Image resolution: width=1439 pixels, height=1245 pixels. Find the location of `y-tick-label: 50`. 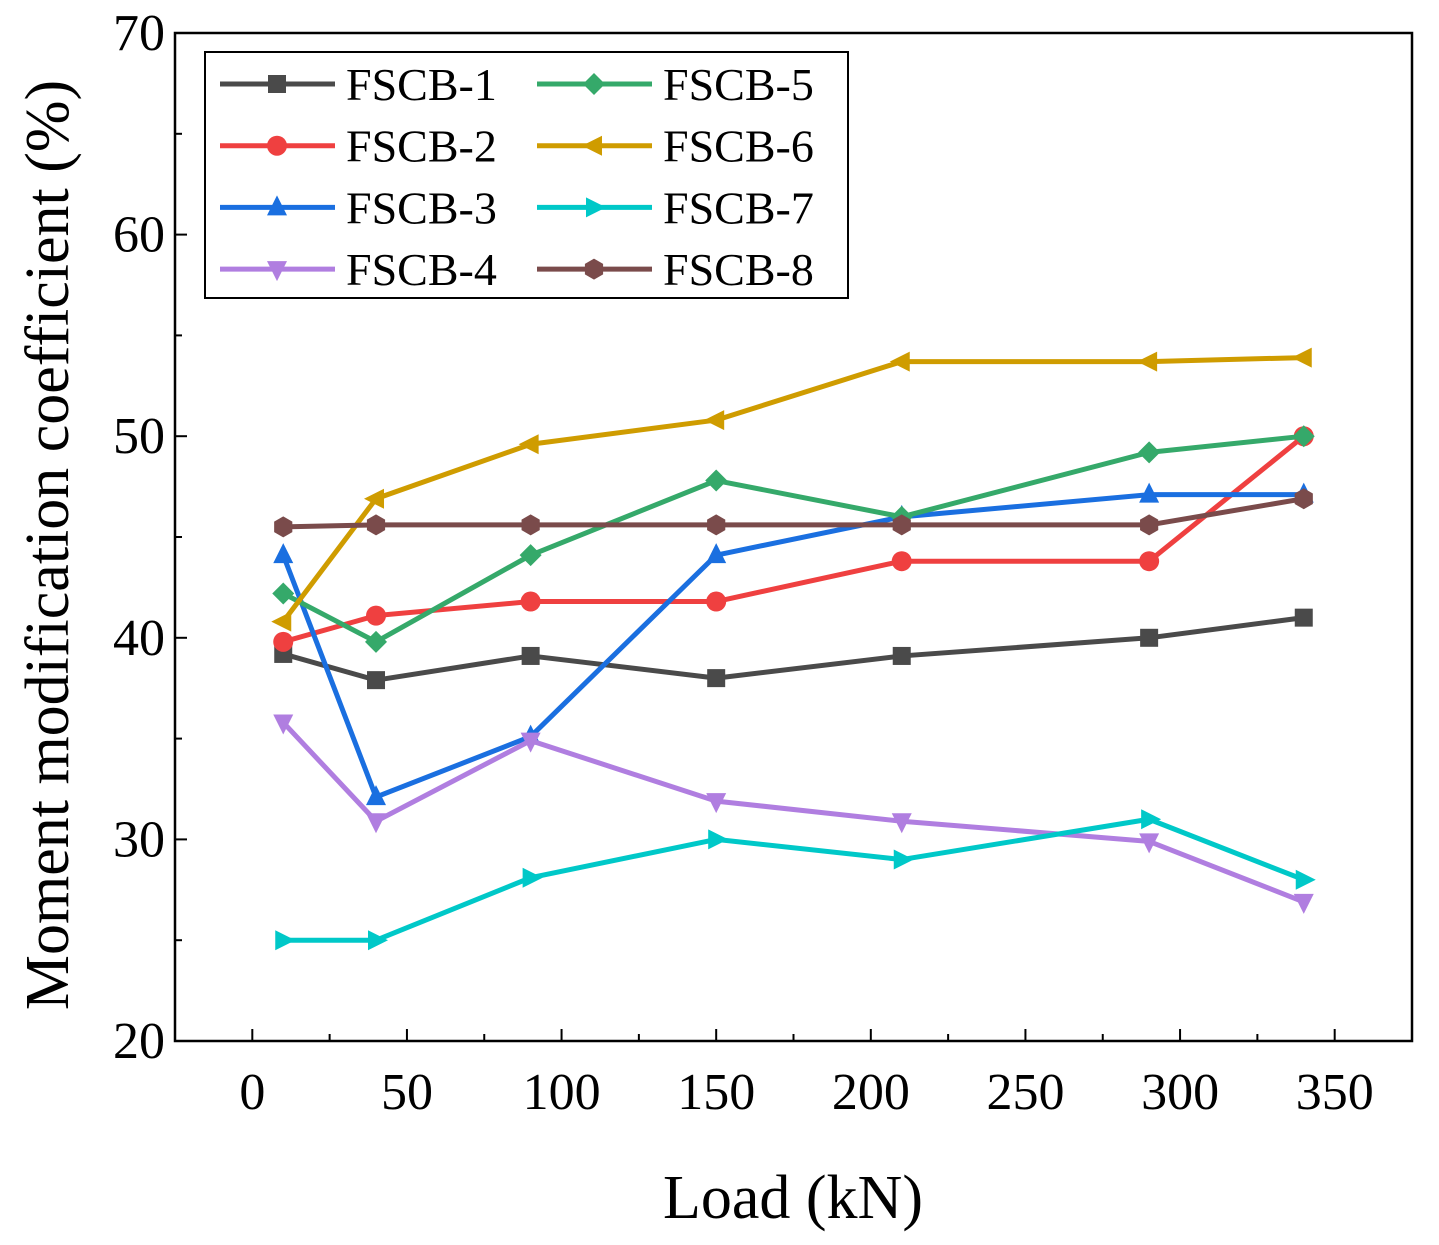

y-tick-label: 50 is located at coordinates (139, 436).